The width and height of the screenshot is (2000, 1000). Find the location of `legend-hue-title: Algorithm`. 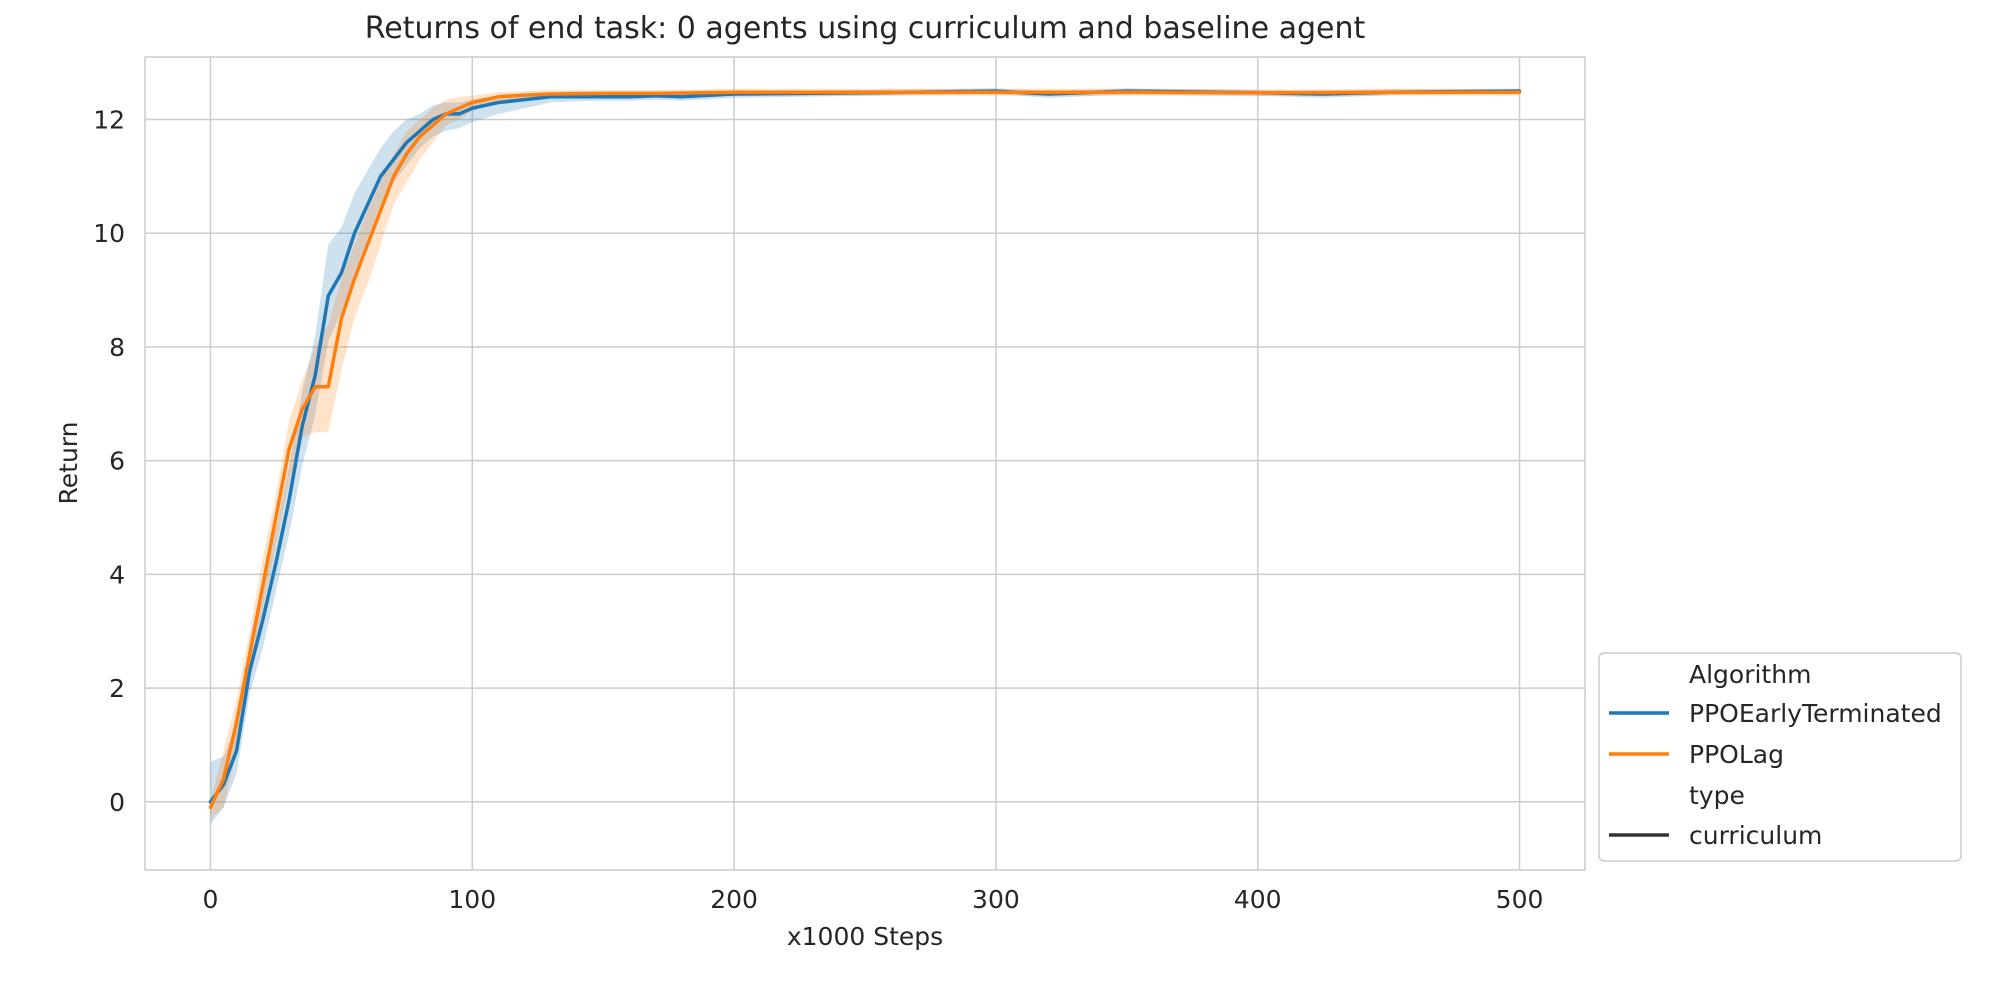

legend-hue-title: Algorithm is located at coordinates (1750, 674).